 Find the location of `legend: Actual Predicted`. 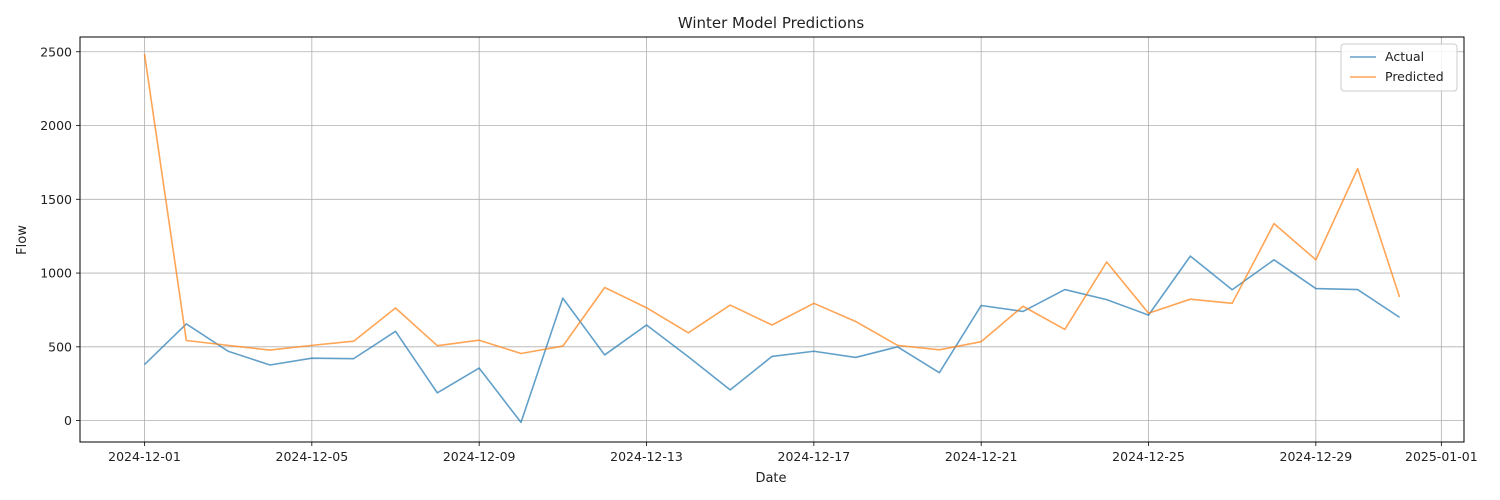

legend: Actual Predicted is located at coordinates (1399, 67).